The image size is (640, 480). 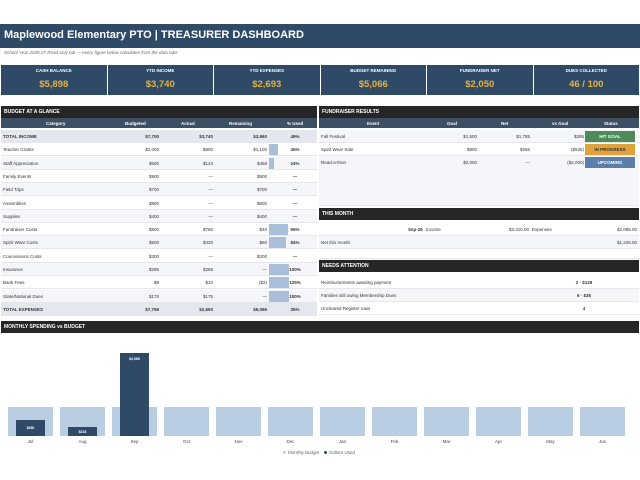 I want to click on budget-row: Family Events $900 — $900 —, so click(x=159, y=176).